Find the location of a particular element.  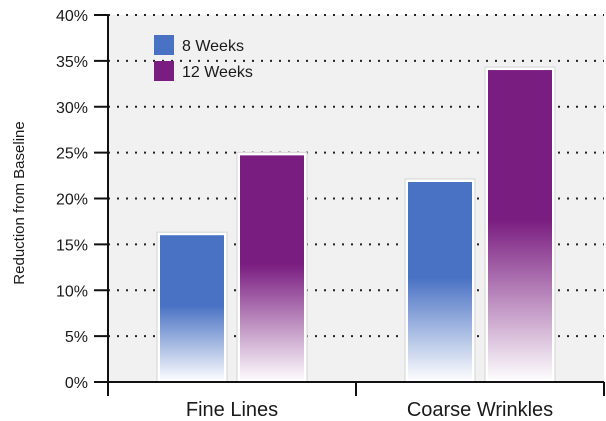

y-tick-label: 35% is located at coordinates (72, 62).